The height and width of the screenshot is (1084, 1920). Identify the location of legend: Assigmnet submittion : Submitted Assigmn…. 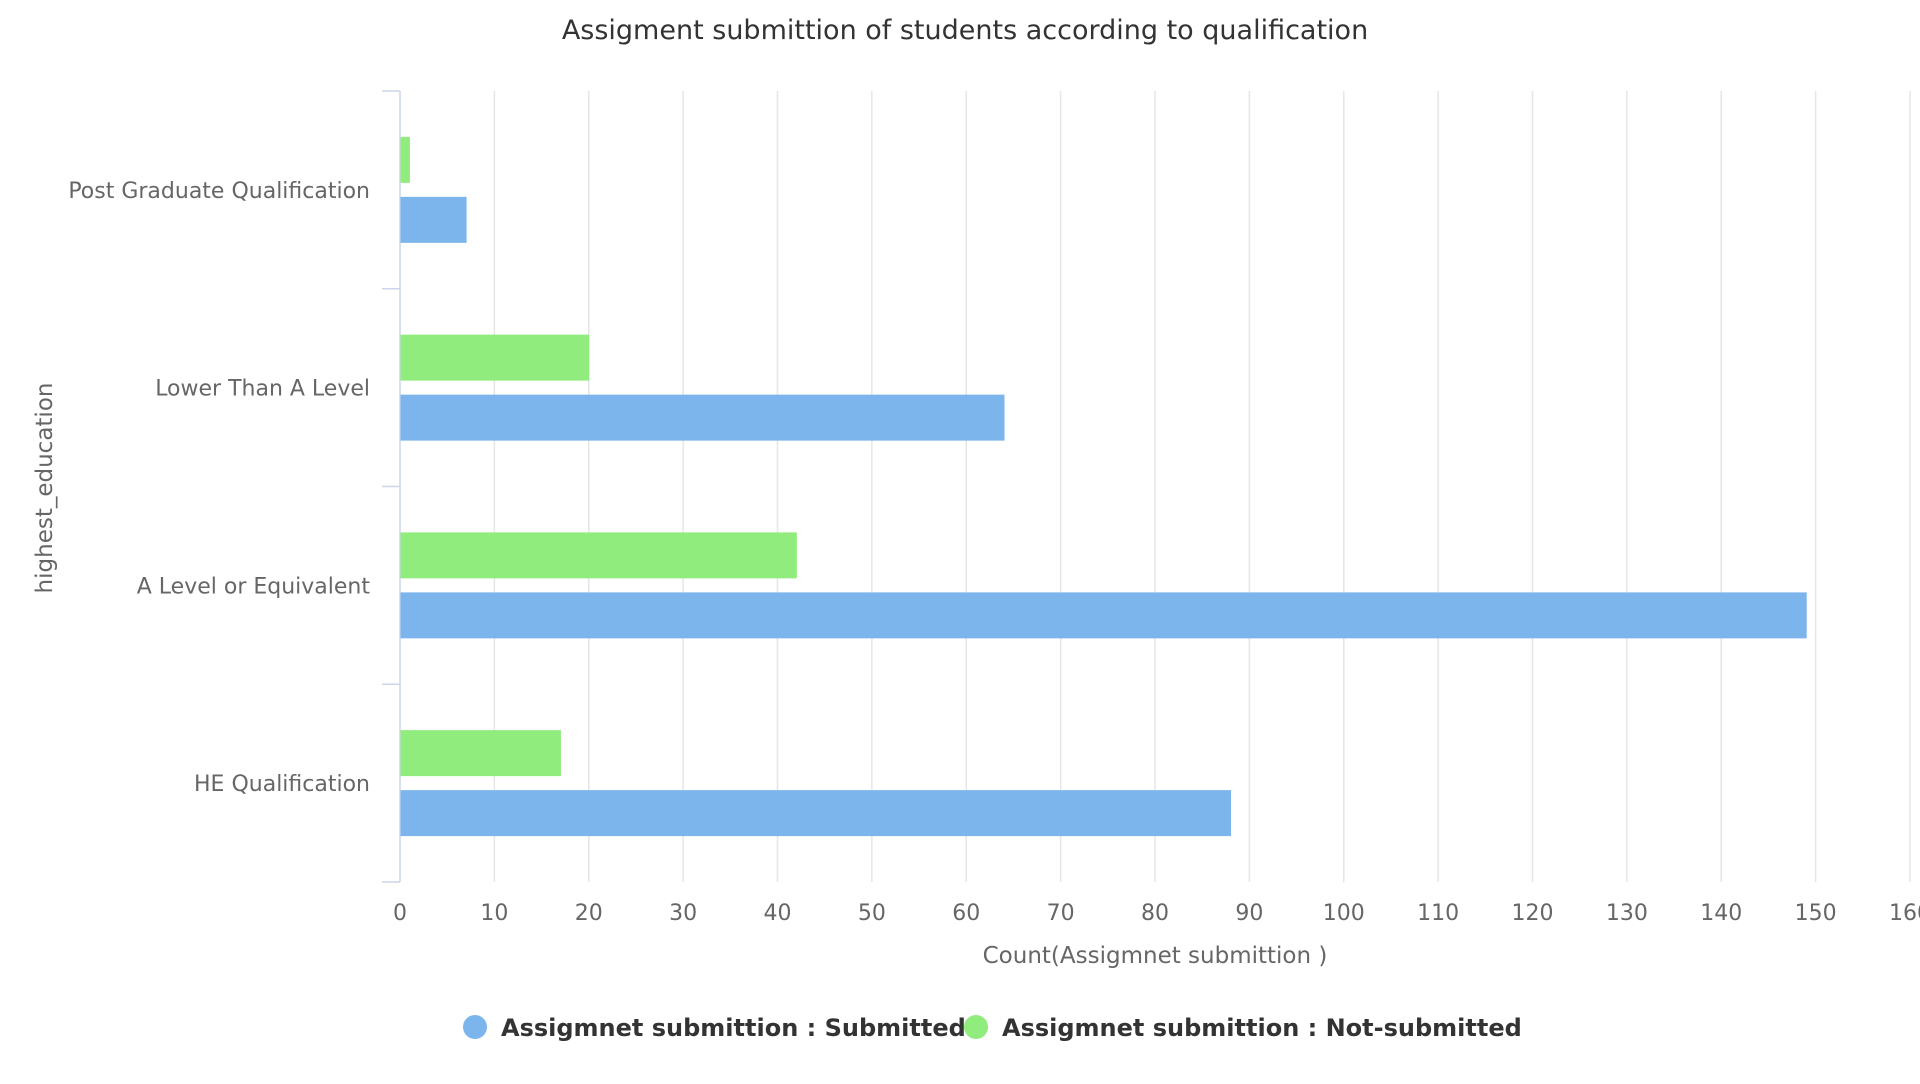
(992, 1028).